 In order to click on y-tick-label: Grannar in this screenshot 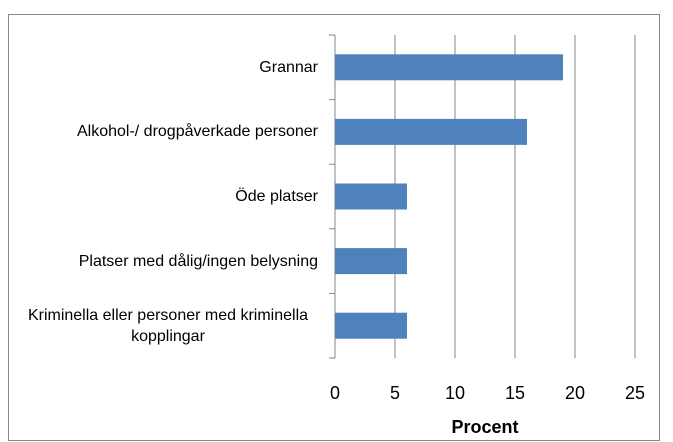, I will do `click(288, 67)`.